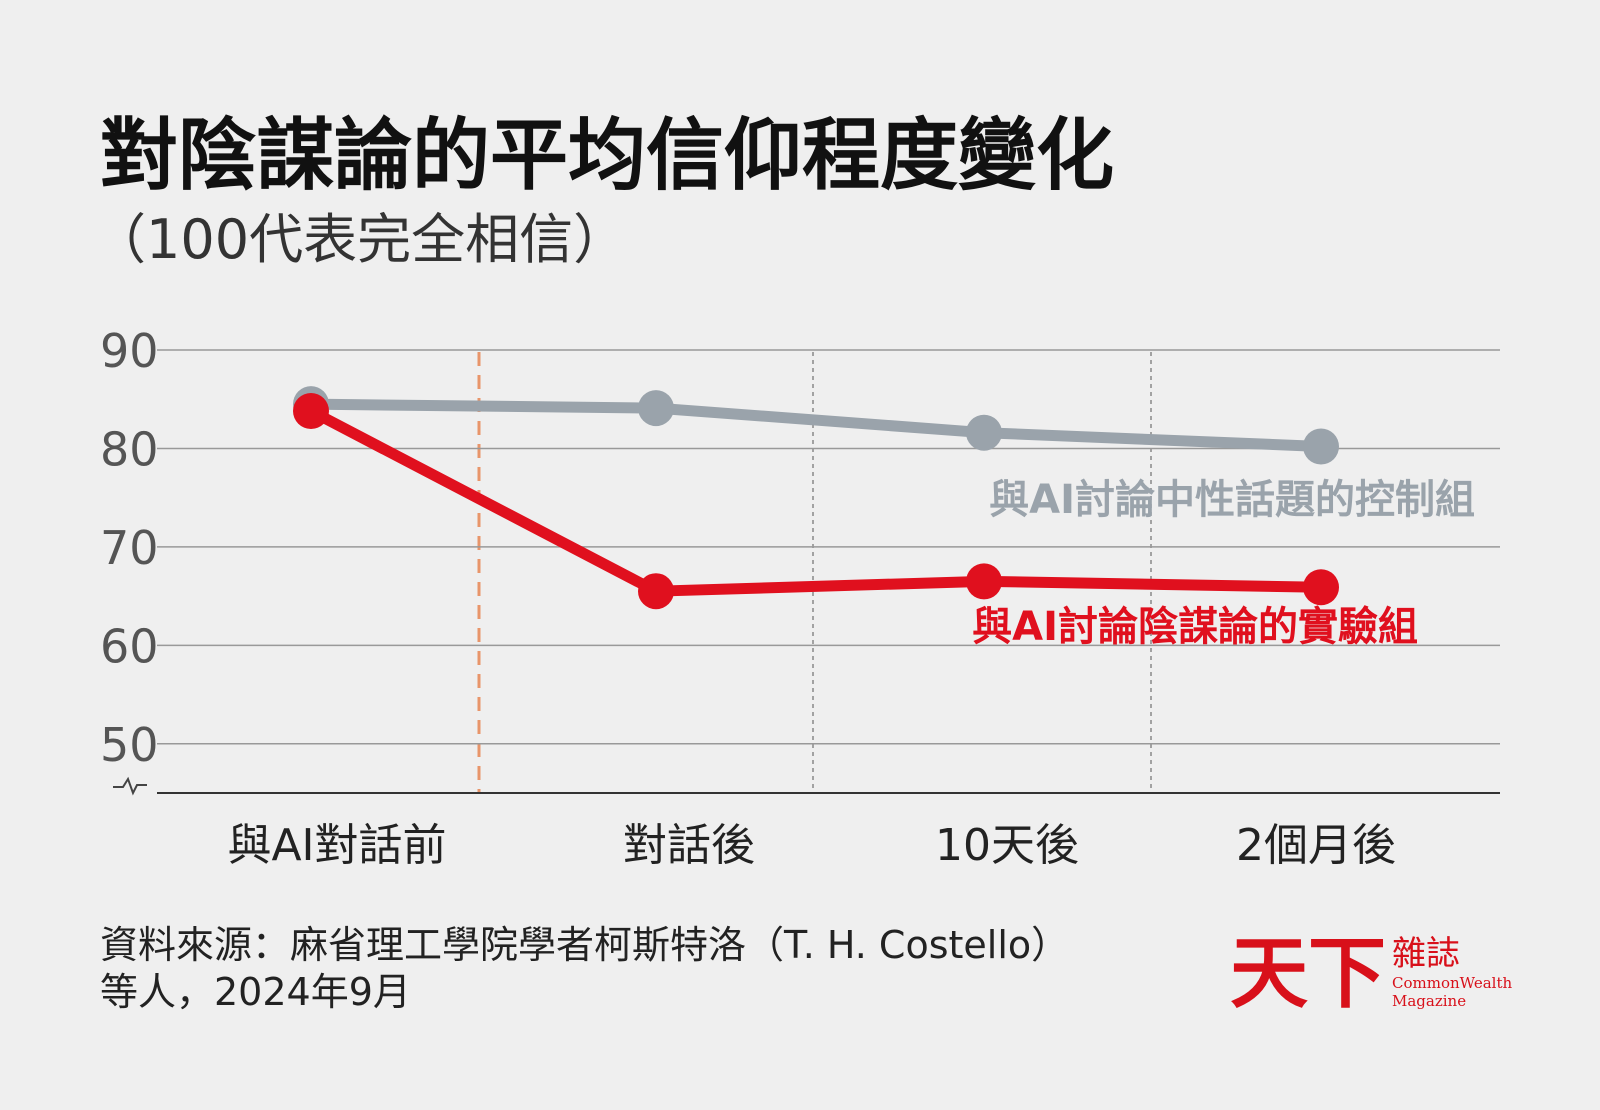  What do you see at coordinates (1232, 500) in the screenshot?
I see `legend-label: 與AI討論中性話題的控制組` at bounding box center [1232, 500].